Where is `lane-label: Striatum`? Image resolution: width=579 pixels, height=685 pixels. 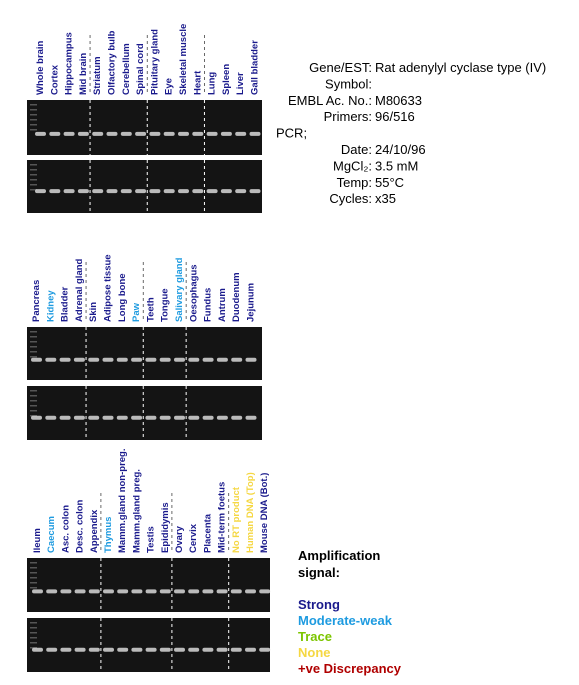
lane-label: Striatum is located at coordinates (97, 75).